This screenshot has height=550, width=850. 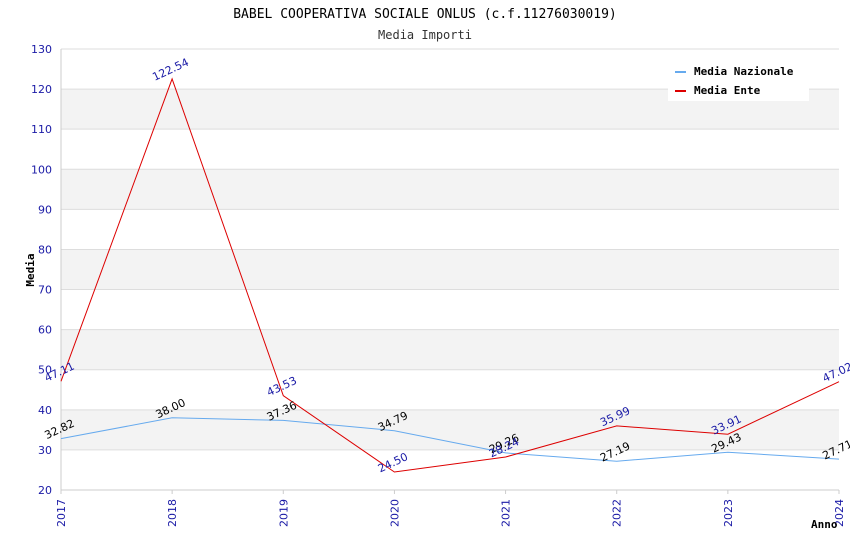 I want to click on x-tick-label: 2021, so click(x=506, y=513).